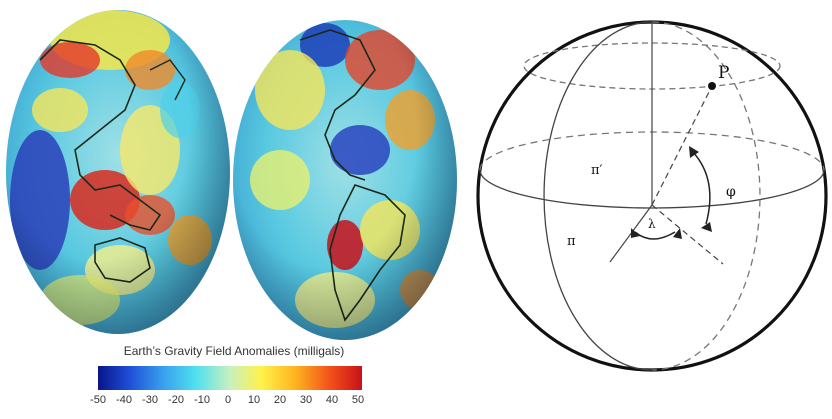  Describe the element at coordinates (98, 400) in the screenshot. I see `colorbar-tick: -50` at that location.